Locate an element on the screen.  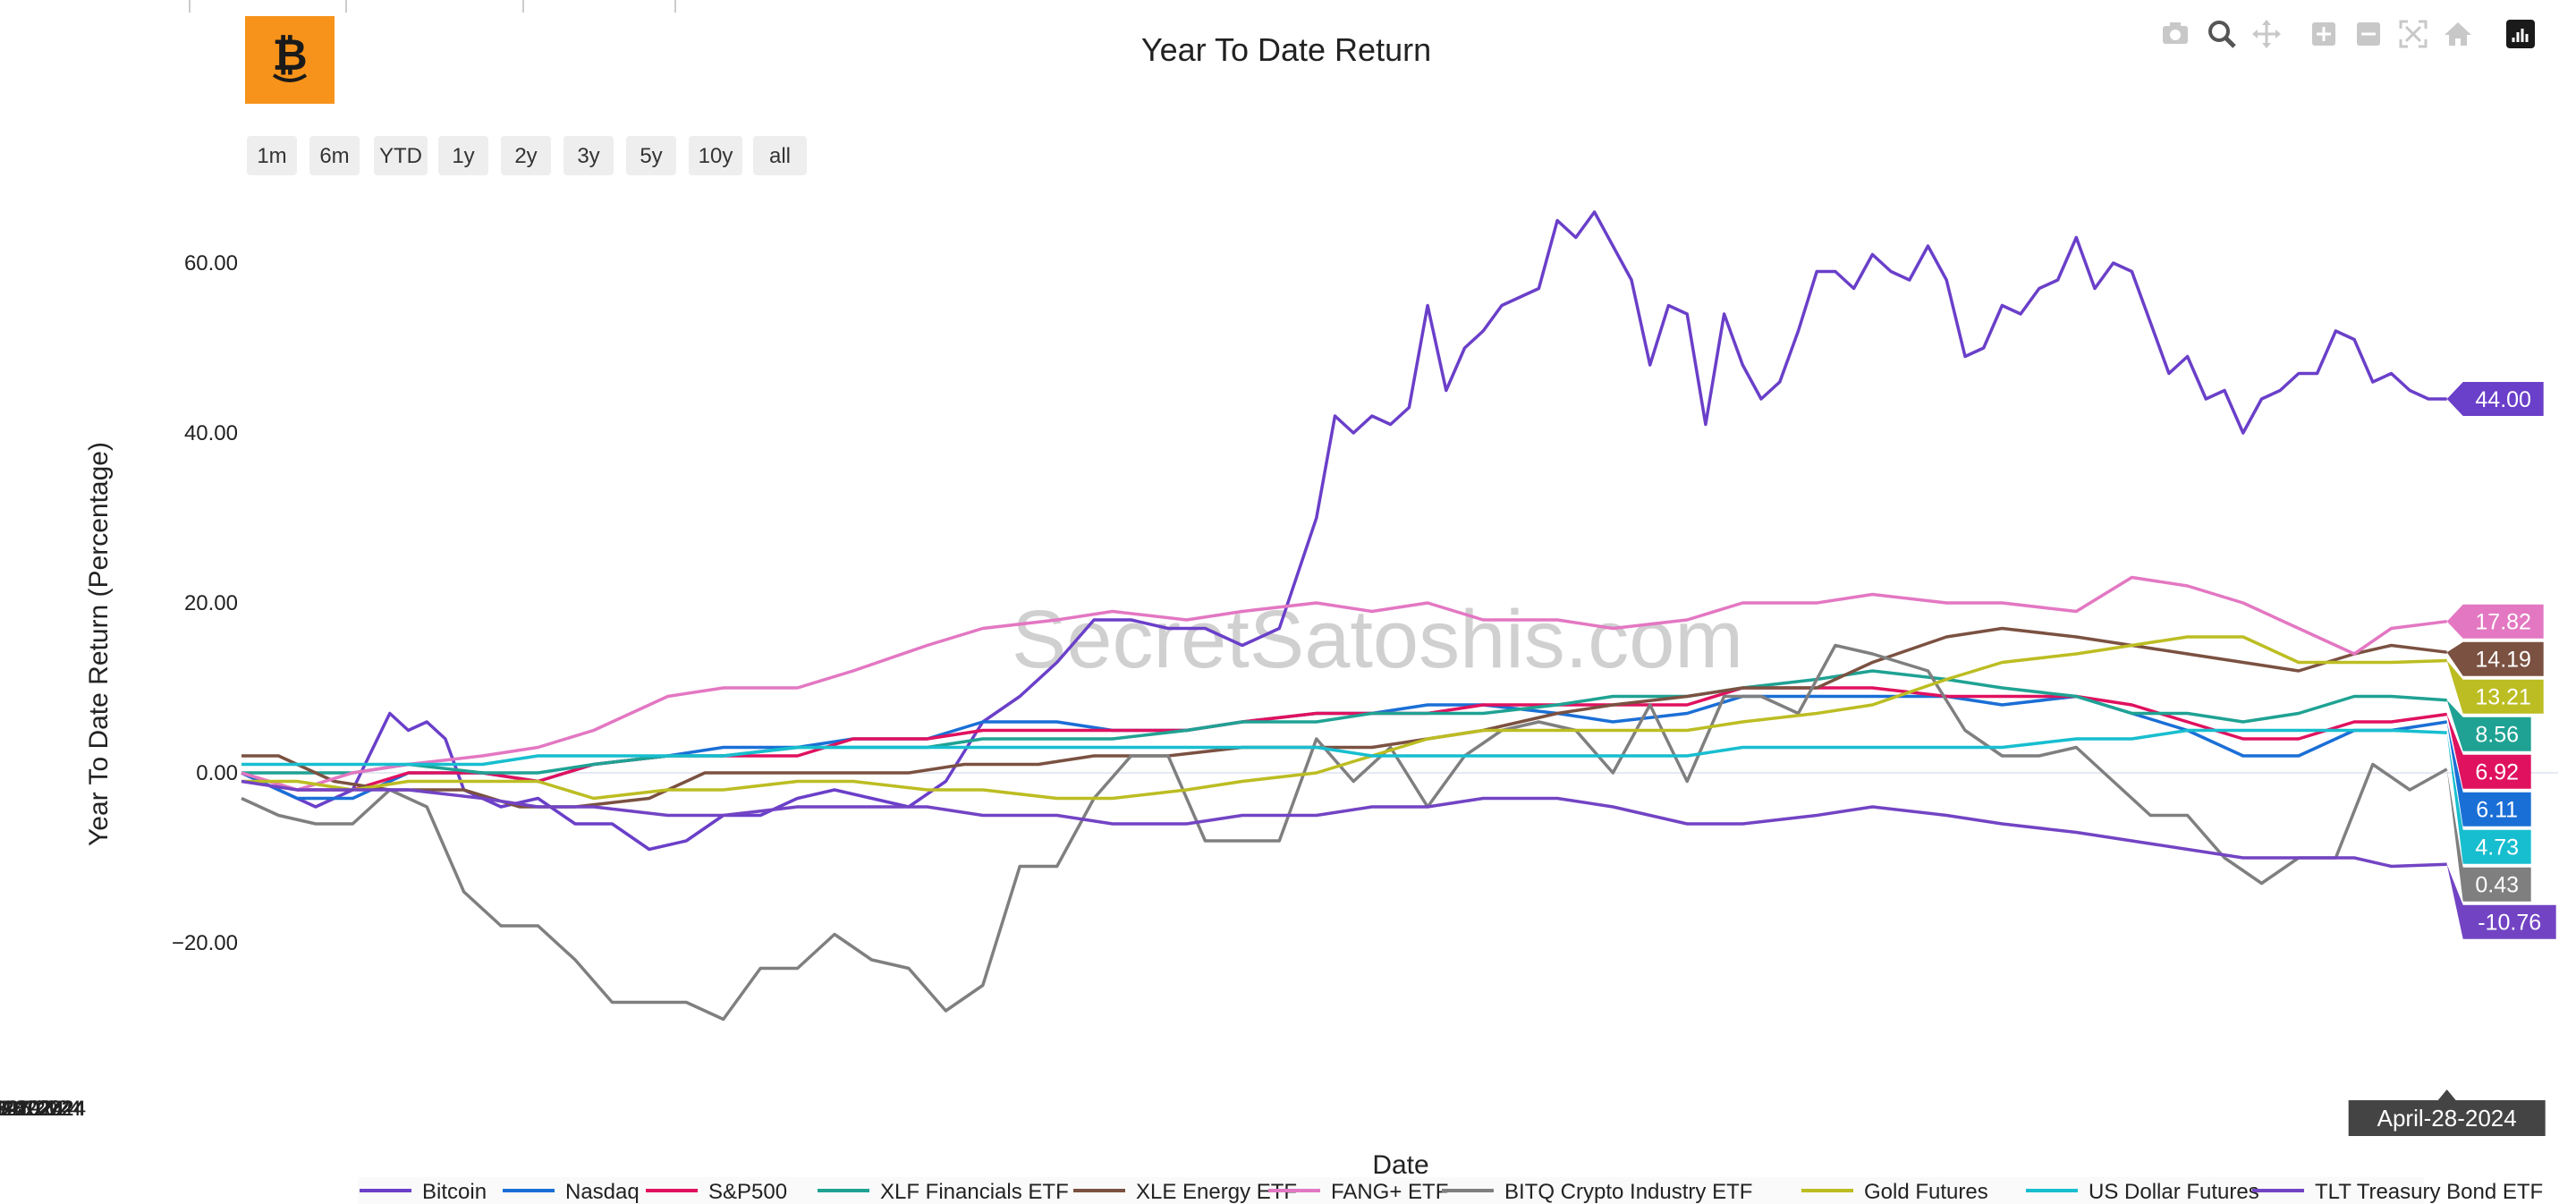
range-button-ytd: YTD is located at coordinates (401, 156).